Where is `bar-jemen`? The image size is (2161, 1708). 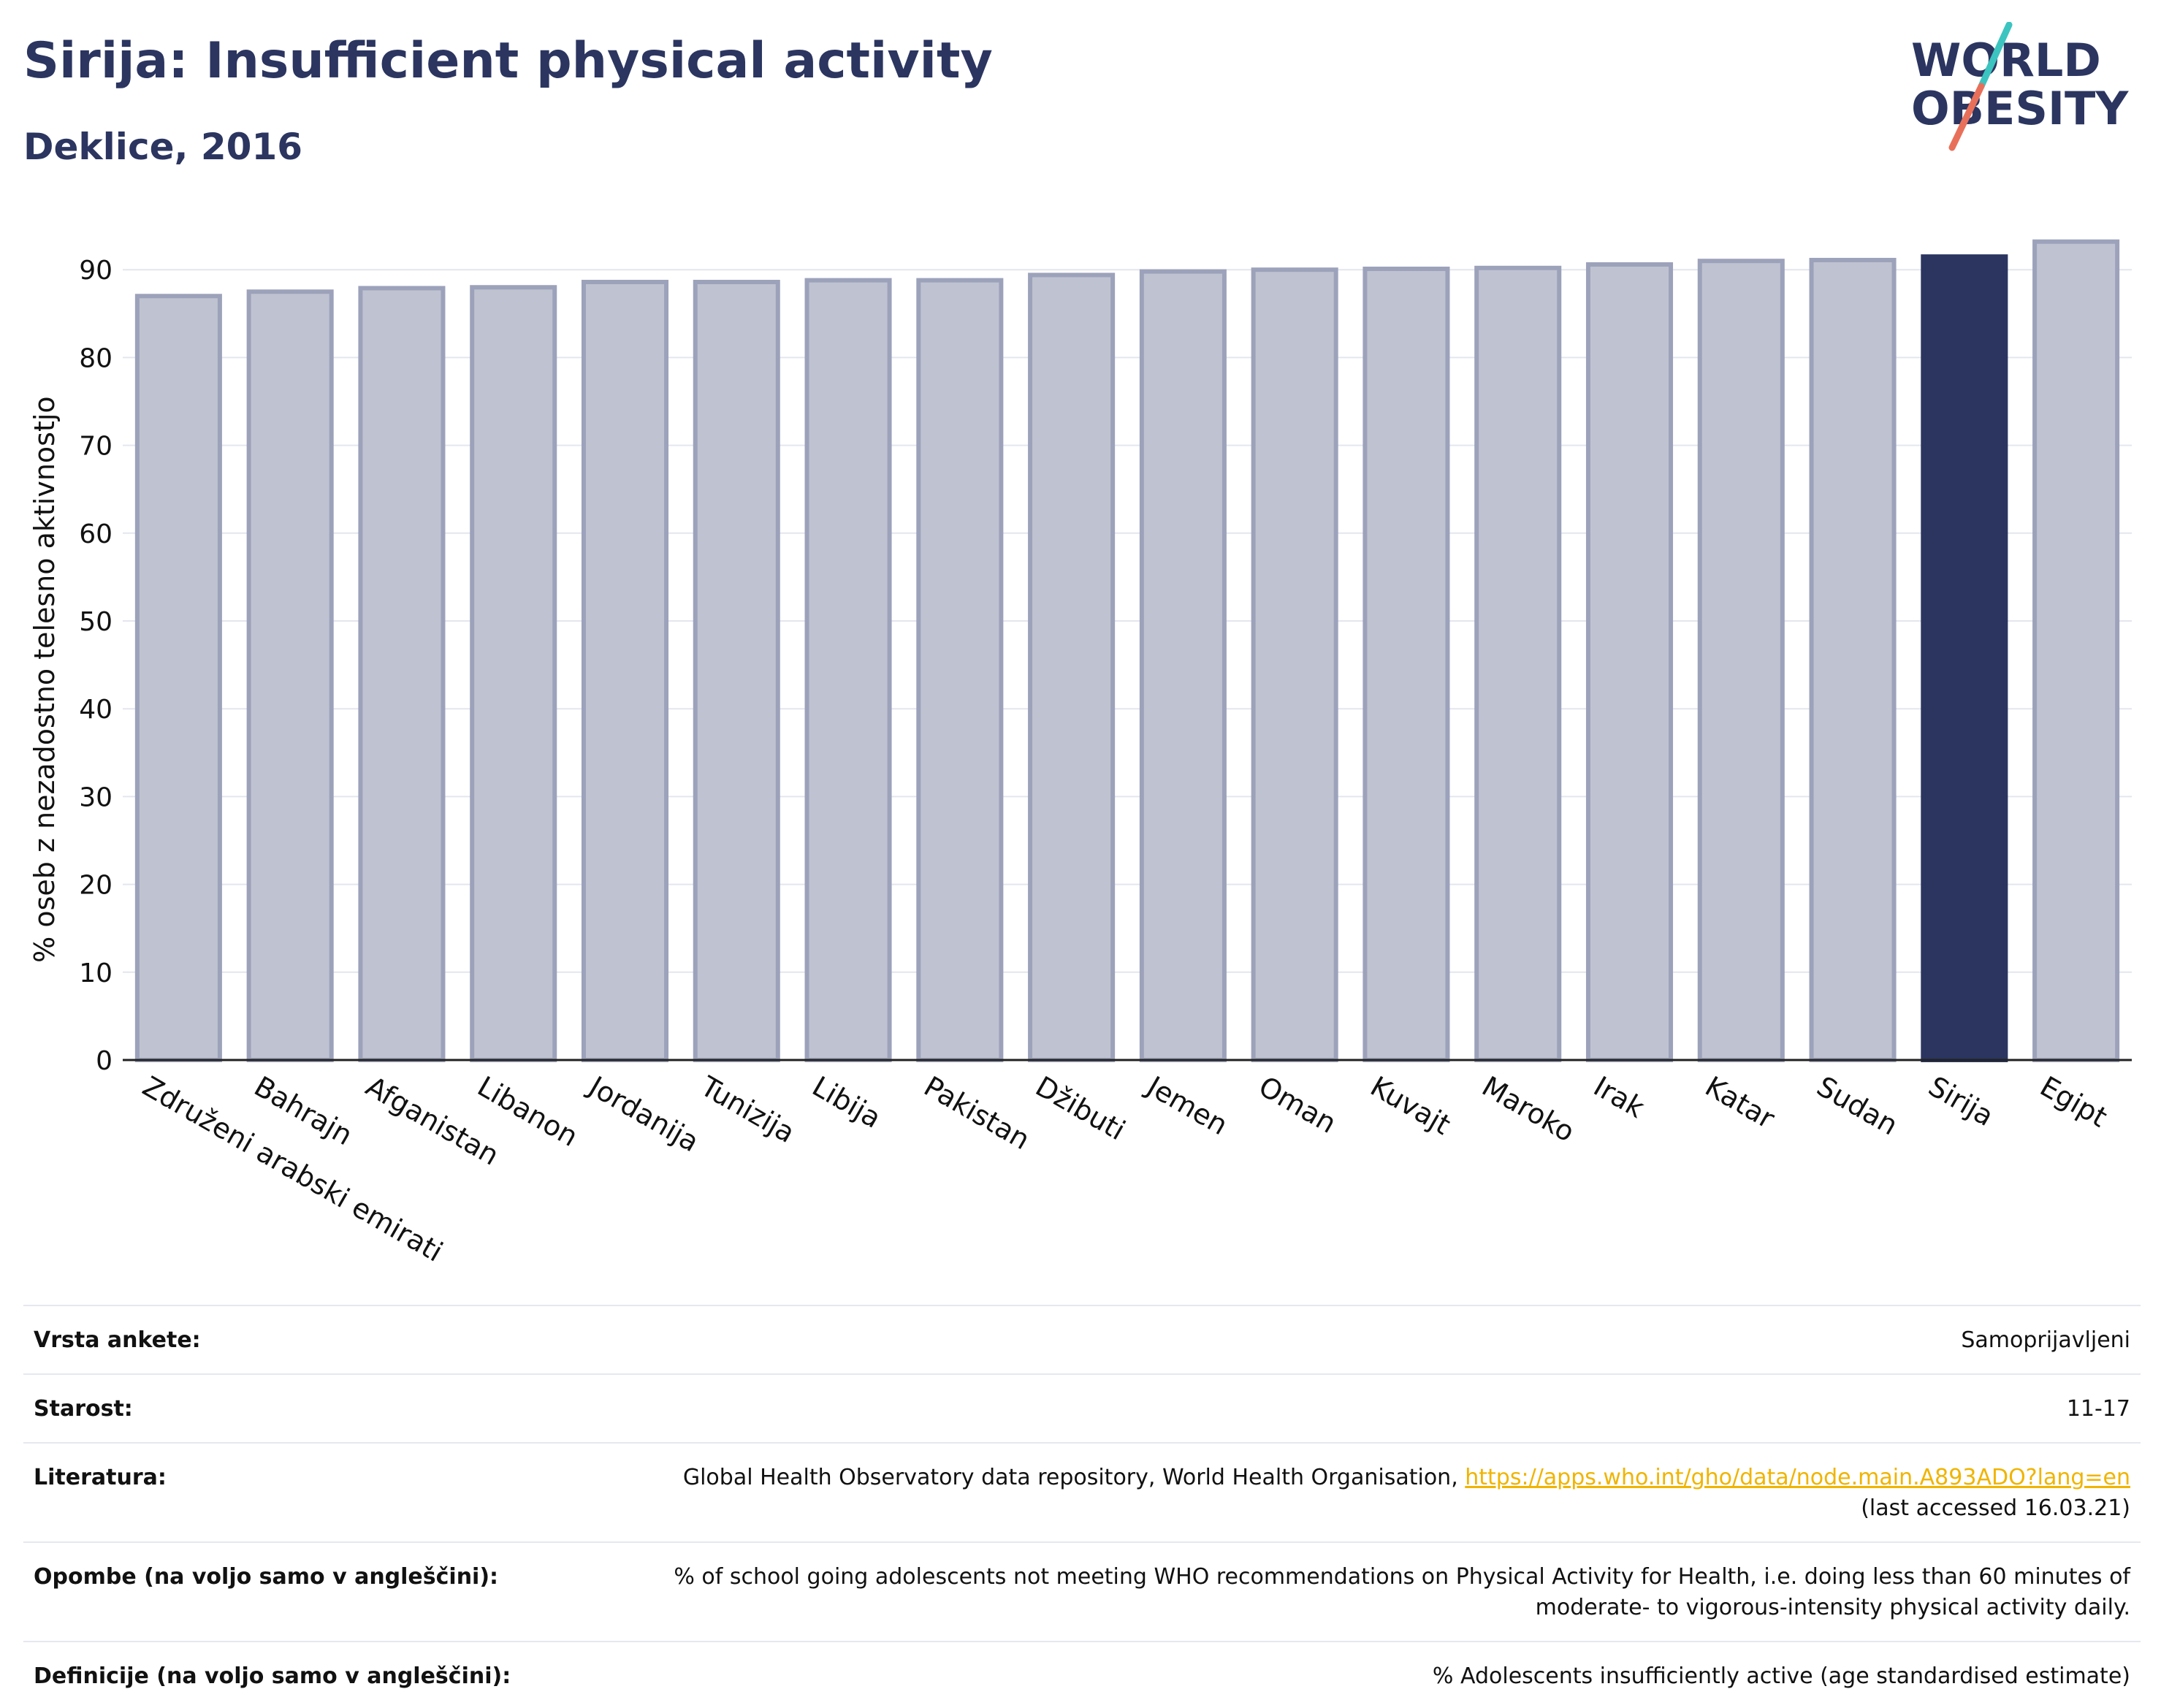 bar-jemen is located at coordinates (1183, 665).